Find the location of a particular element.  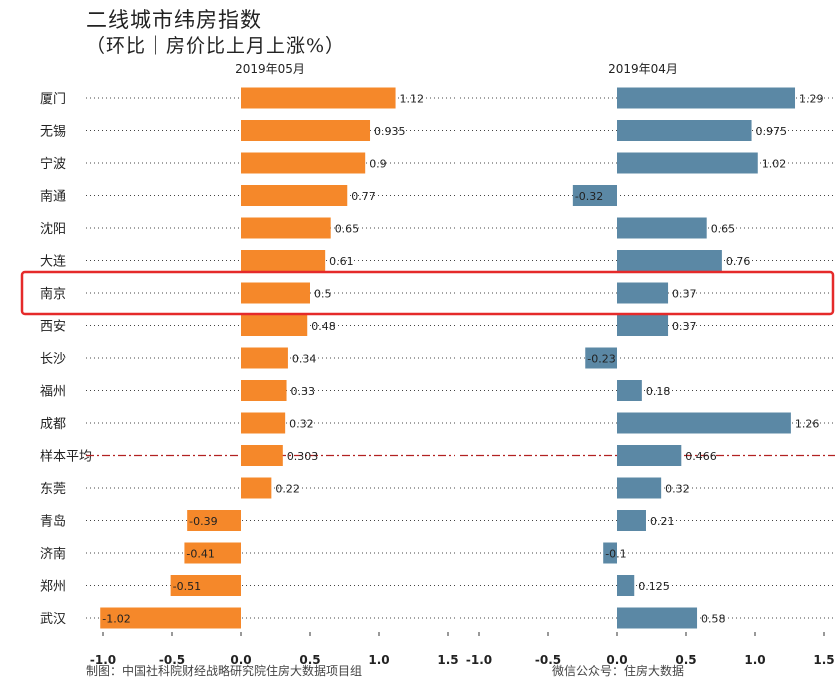

footer-source: 制图：中国社科院财经战略研究院住房大数据项目组 is located at coordinates (224, 671).